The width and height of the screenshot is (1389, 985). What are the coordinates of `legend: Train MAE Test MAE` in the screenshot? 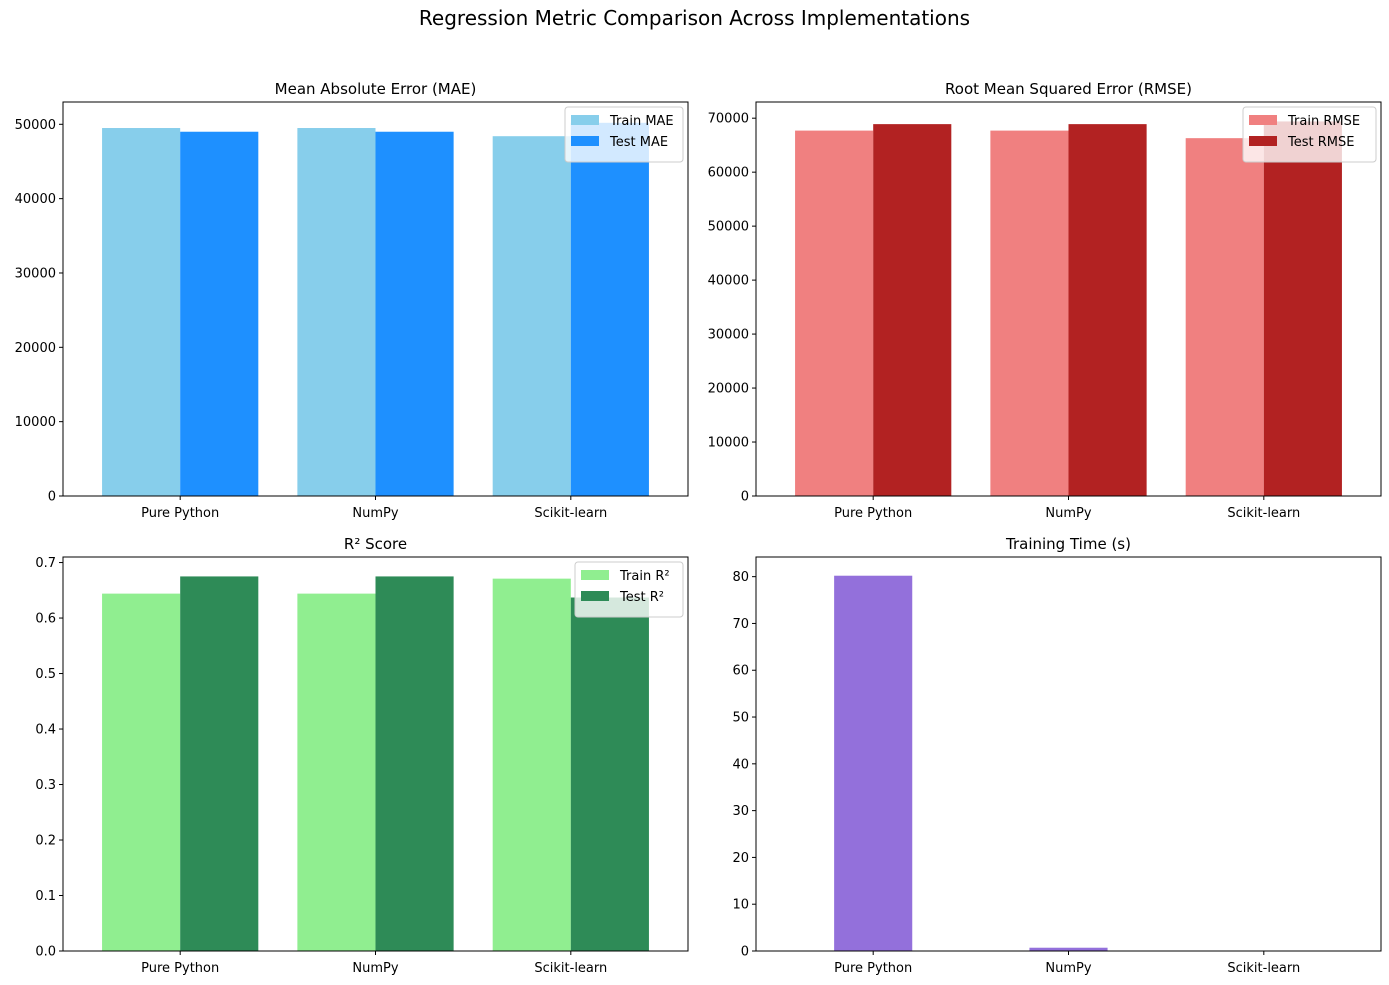 It's located at (624, 134).